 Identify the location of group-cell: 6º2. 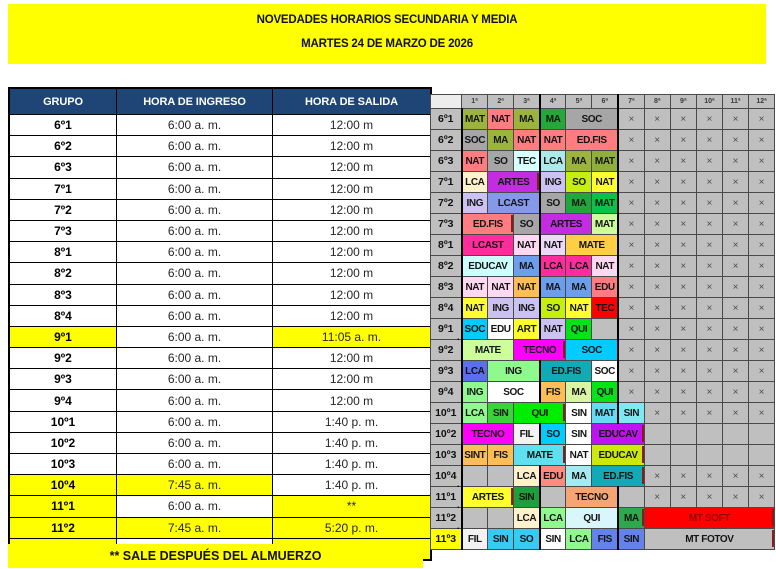
(62, 146).